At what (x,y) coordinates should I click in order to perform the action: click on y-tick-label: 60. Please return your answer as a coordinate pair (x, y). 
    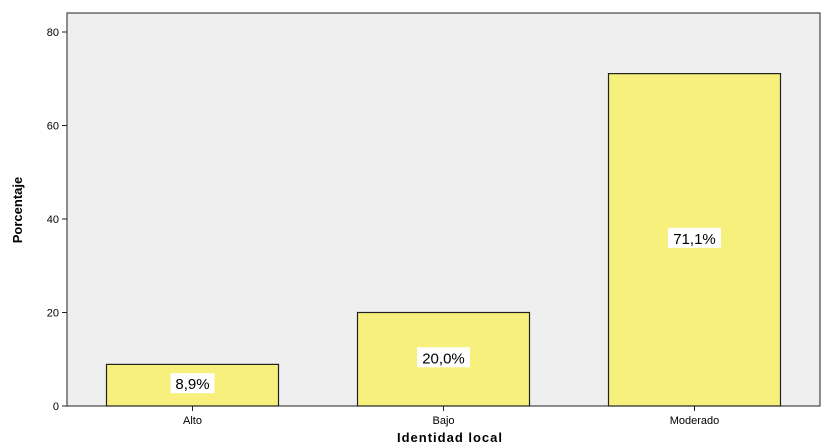
    Looking at the image, I should click on (53, 127).